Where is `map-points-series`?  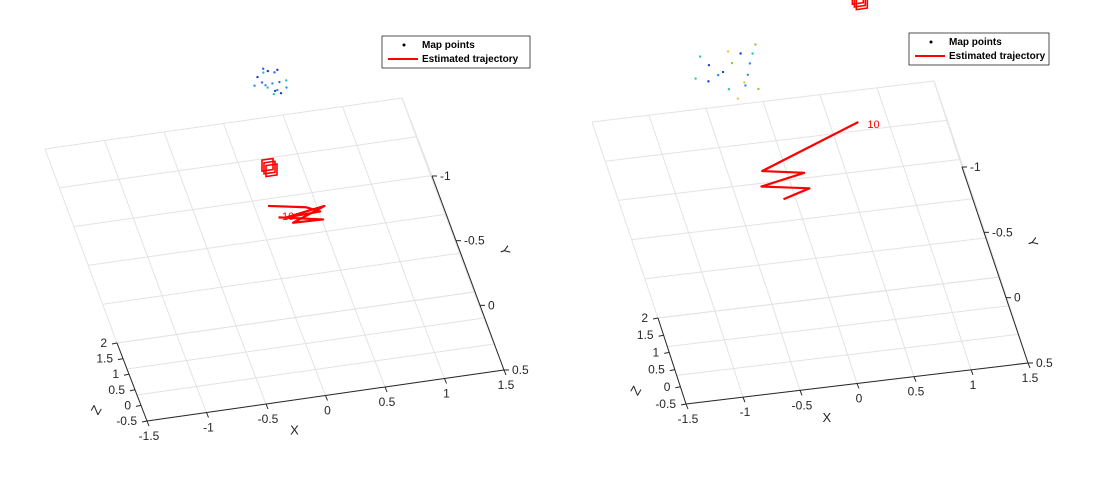 map-points-series is located at coordinates (727, 71).